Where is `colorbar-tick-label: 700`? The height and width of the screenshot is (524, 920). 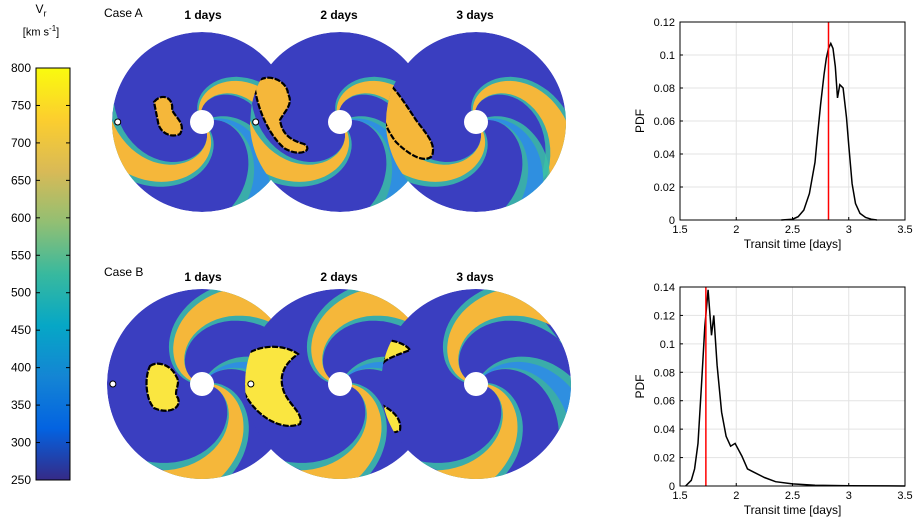
colorbar-tick-label: 700 is located at coordinates (21, 143).